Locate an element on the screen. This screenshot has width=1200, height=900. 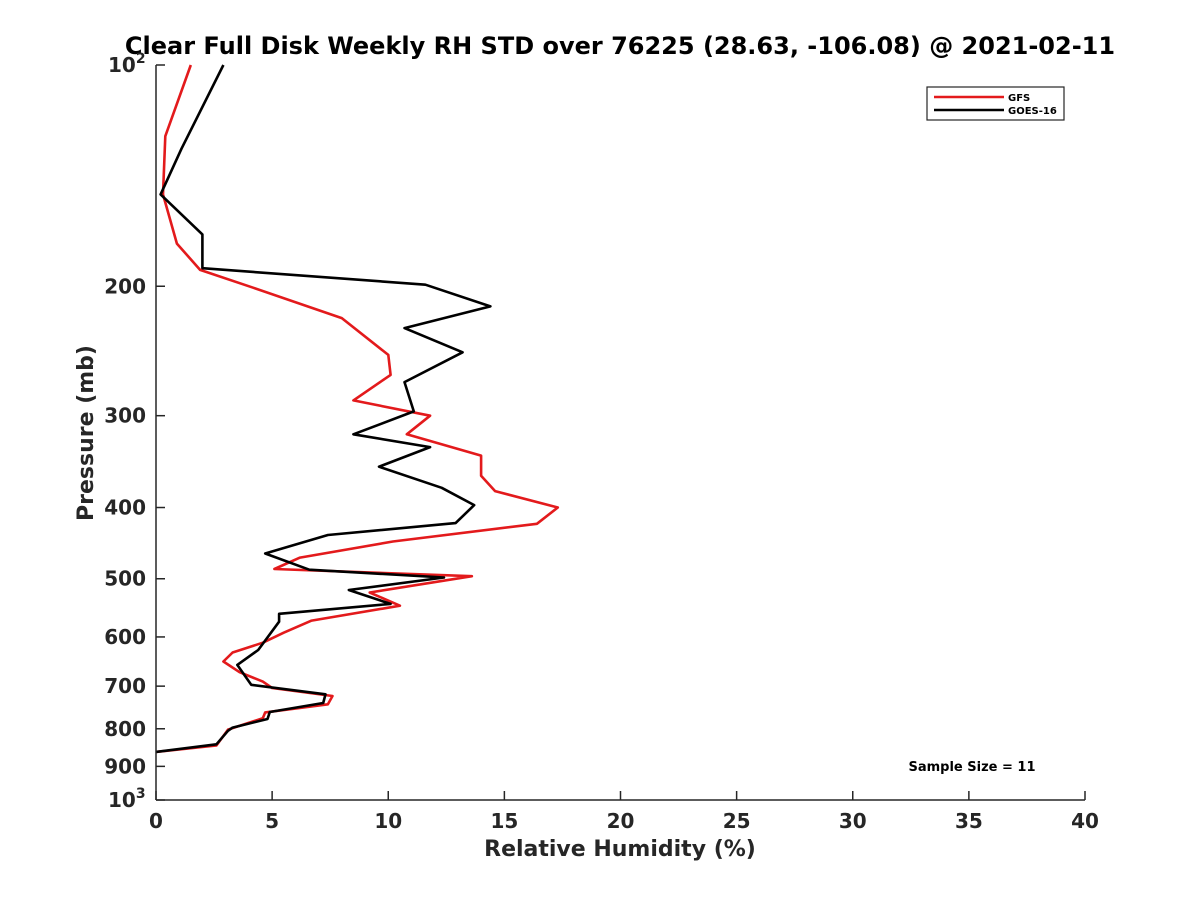
x-axis-label: Relative Humidity (%) is located at coordinates (620, 849).